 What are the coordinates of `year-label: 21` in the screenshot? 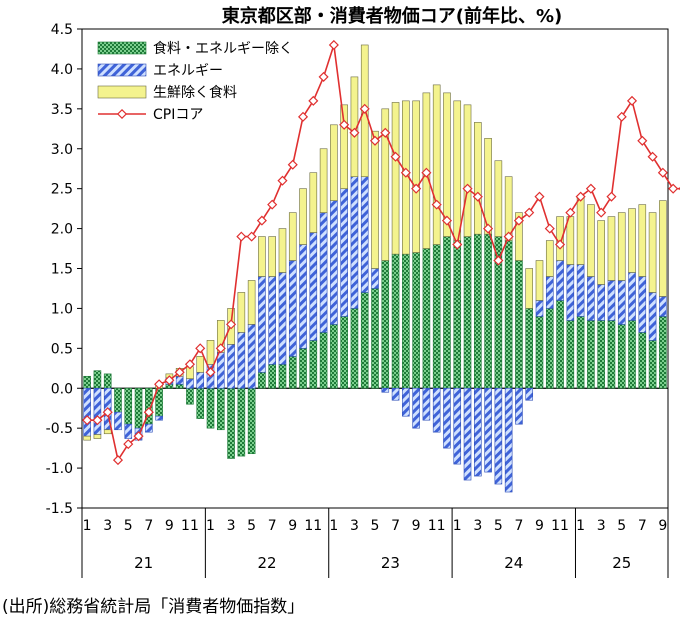 It's located at (143, 563).